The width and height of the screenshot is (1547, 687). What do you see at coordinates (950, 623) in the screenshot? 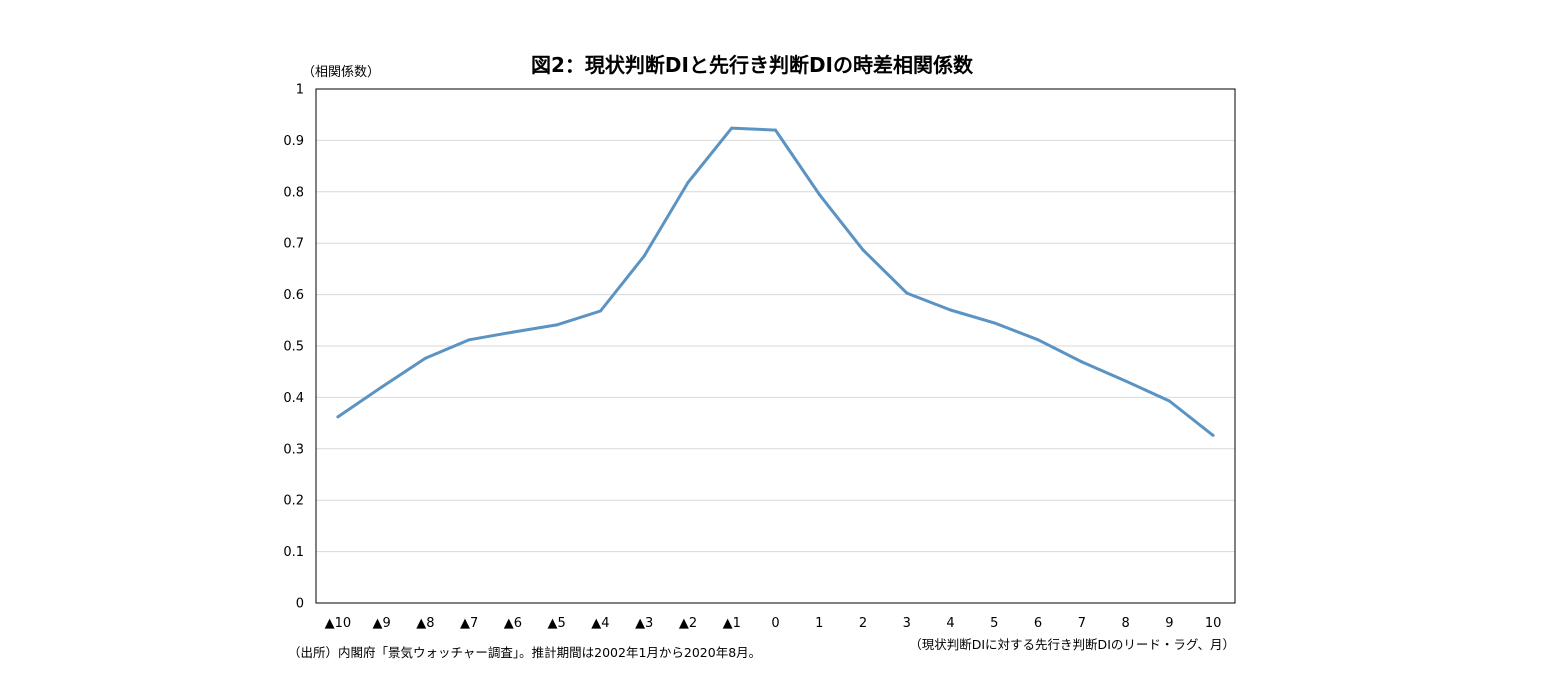
I see `x-tick-label: 4` at bounding box center [950, 623].